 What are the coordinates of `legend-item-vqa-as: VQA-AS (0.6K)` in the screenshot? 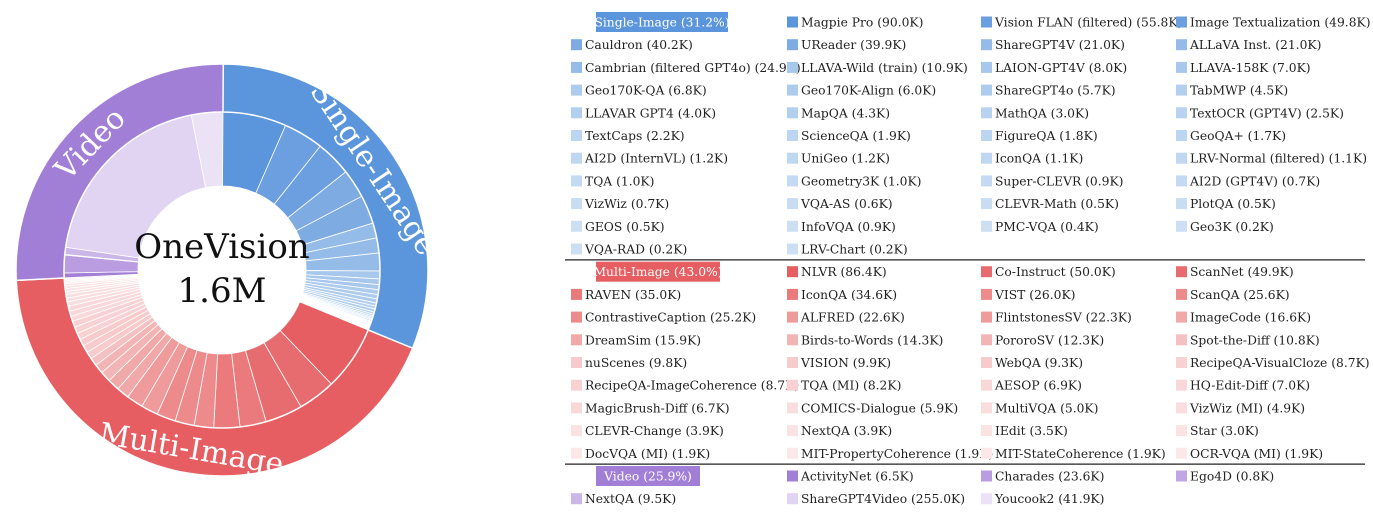 It's located at (846, 204).